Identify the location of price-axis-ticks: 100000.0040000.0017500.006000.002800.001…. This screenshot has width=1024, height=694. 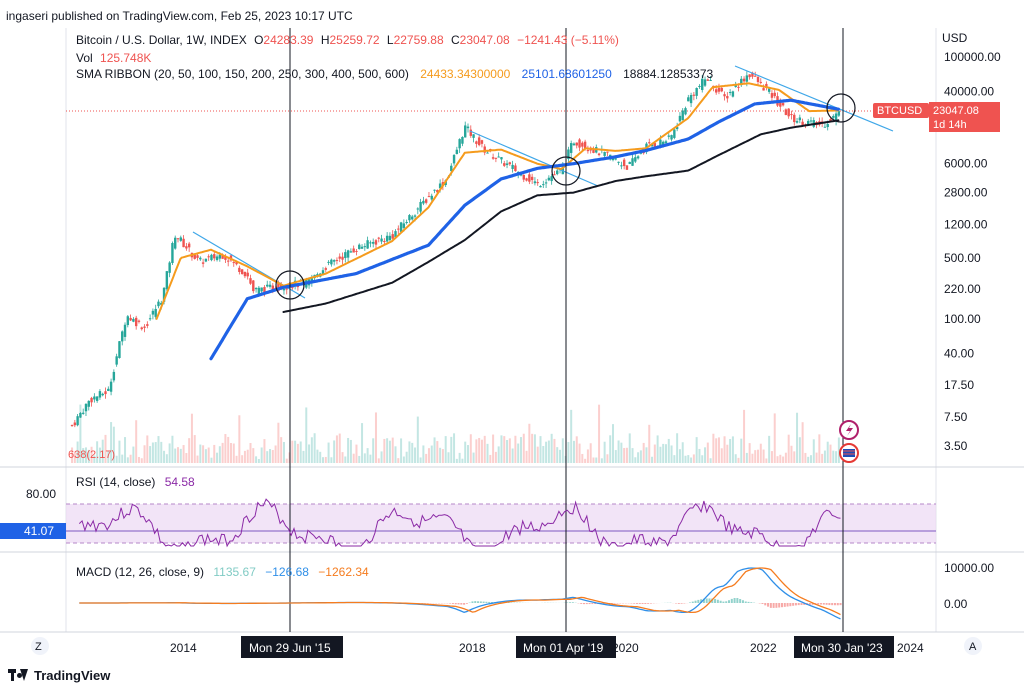
(972, 251).